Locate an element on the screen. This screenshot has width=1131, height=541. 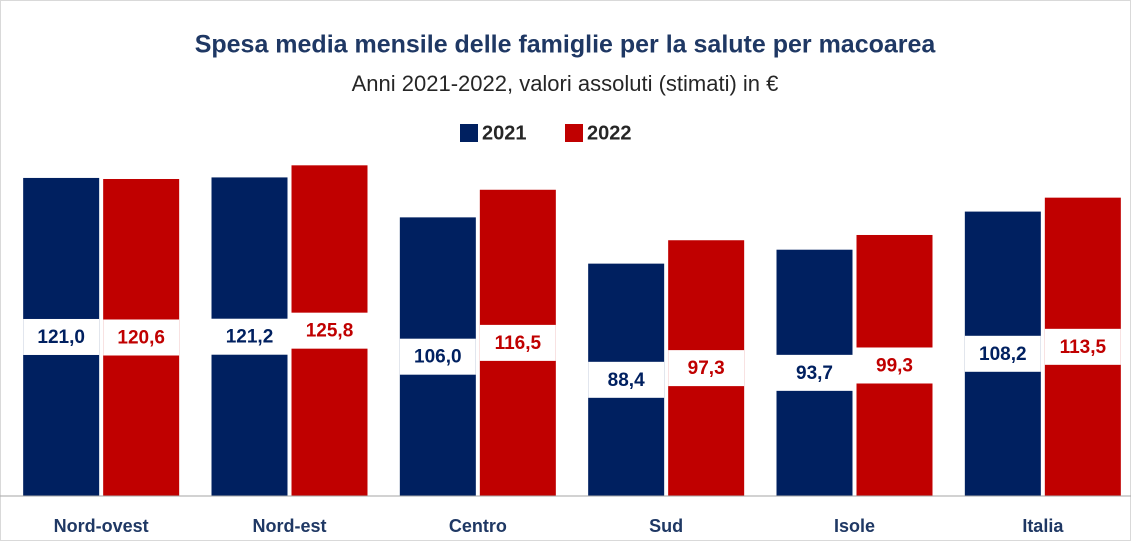
value-label: 97,3 is located at coordinates (706, 368).